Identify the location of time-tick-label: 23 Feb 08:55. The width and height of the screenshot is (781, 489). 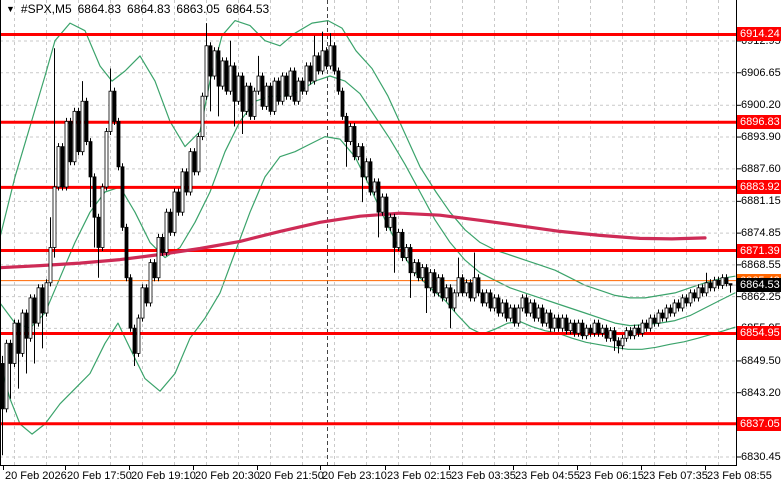
(739, 476).